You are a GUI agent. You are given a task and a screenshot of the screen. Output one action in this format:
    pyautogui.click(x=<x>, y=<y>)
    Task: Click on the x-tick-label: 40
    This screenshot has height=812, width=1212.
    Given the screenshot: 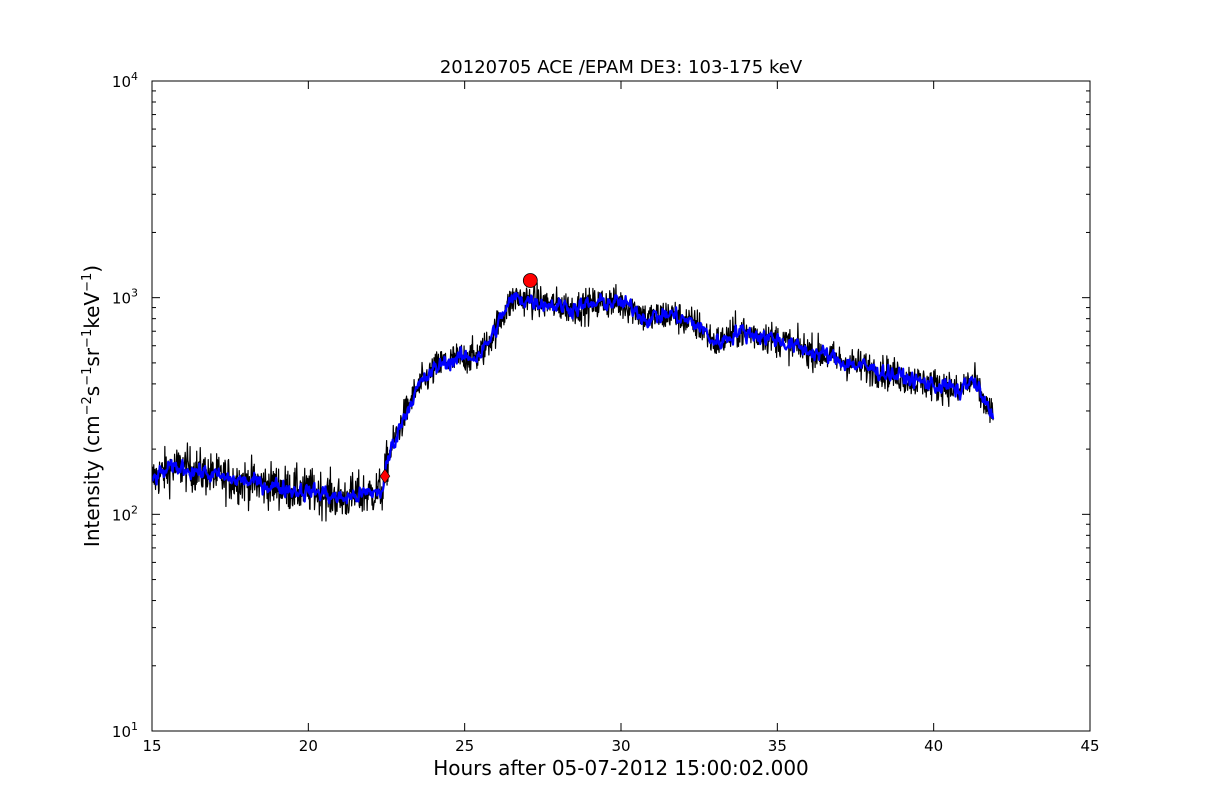 What is the action you would take?
    pyautogui.click(x=933, y=746)
    